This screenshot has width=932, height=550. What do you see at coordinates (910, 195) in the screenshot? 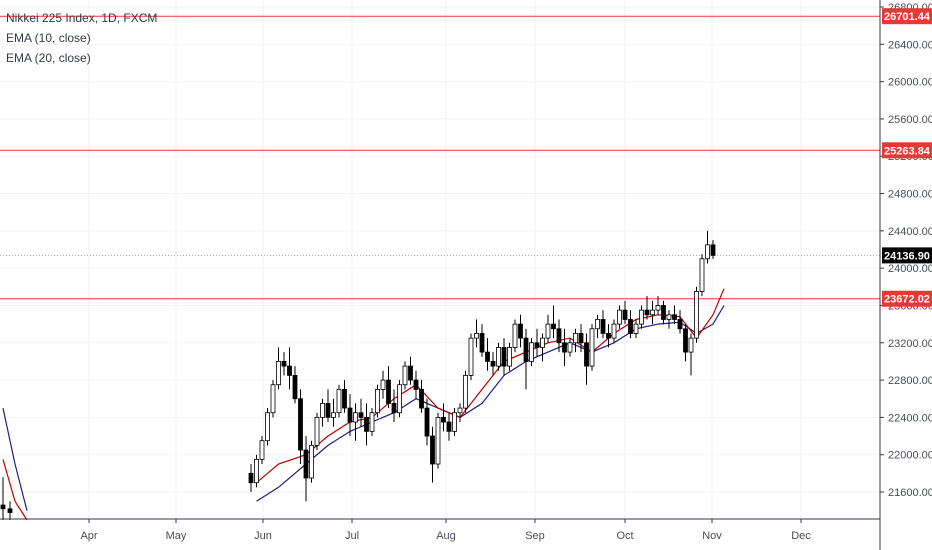
I see `price-tick-label: 24800.00` at bounding box center [910, 195].